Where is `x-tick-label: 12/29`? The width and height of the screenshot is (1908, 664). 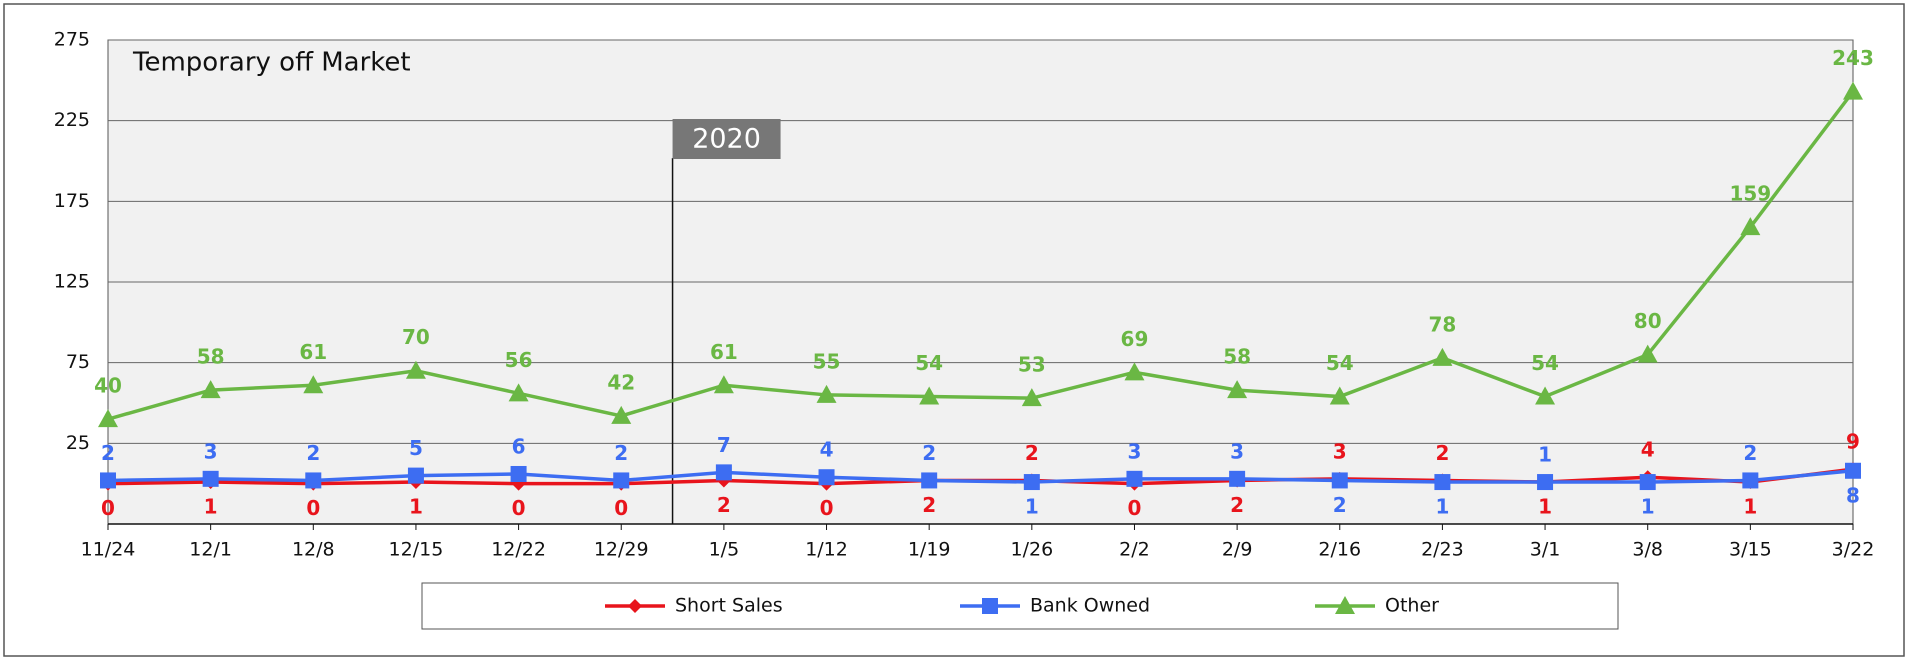 x-tick-label: 12/29 is located at coordinates (621, 550).